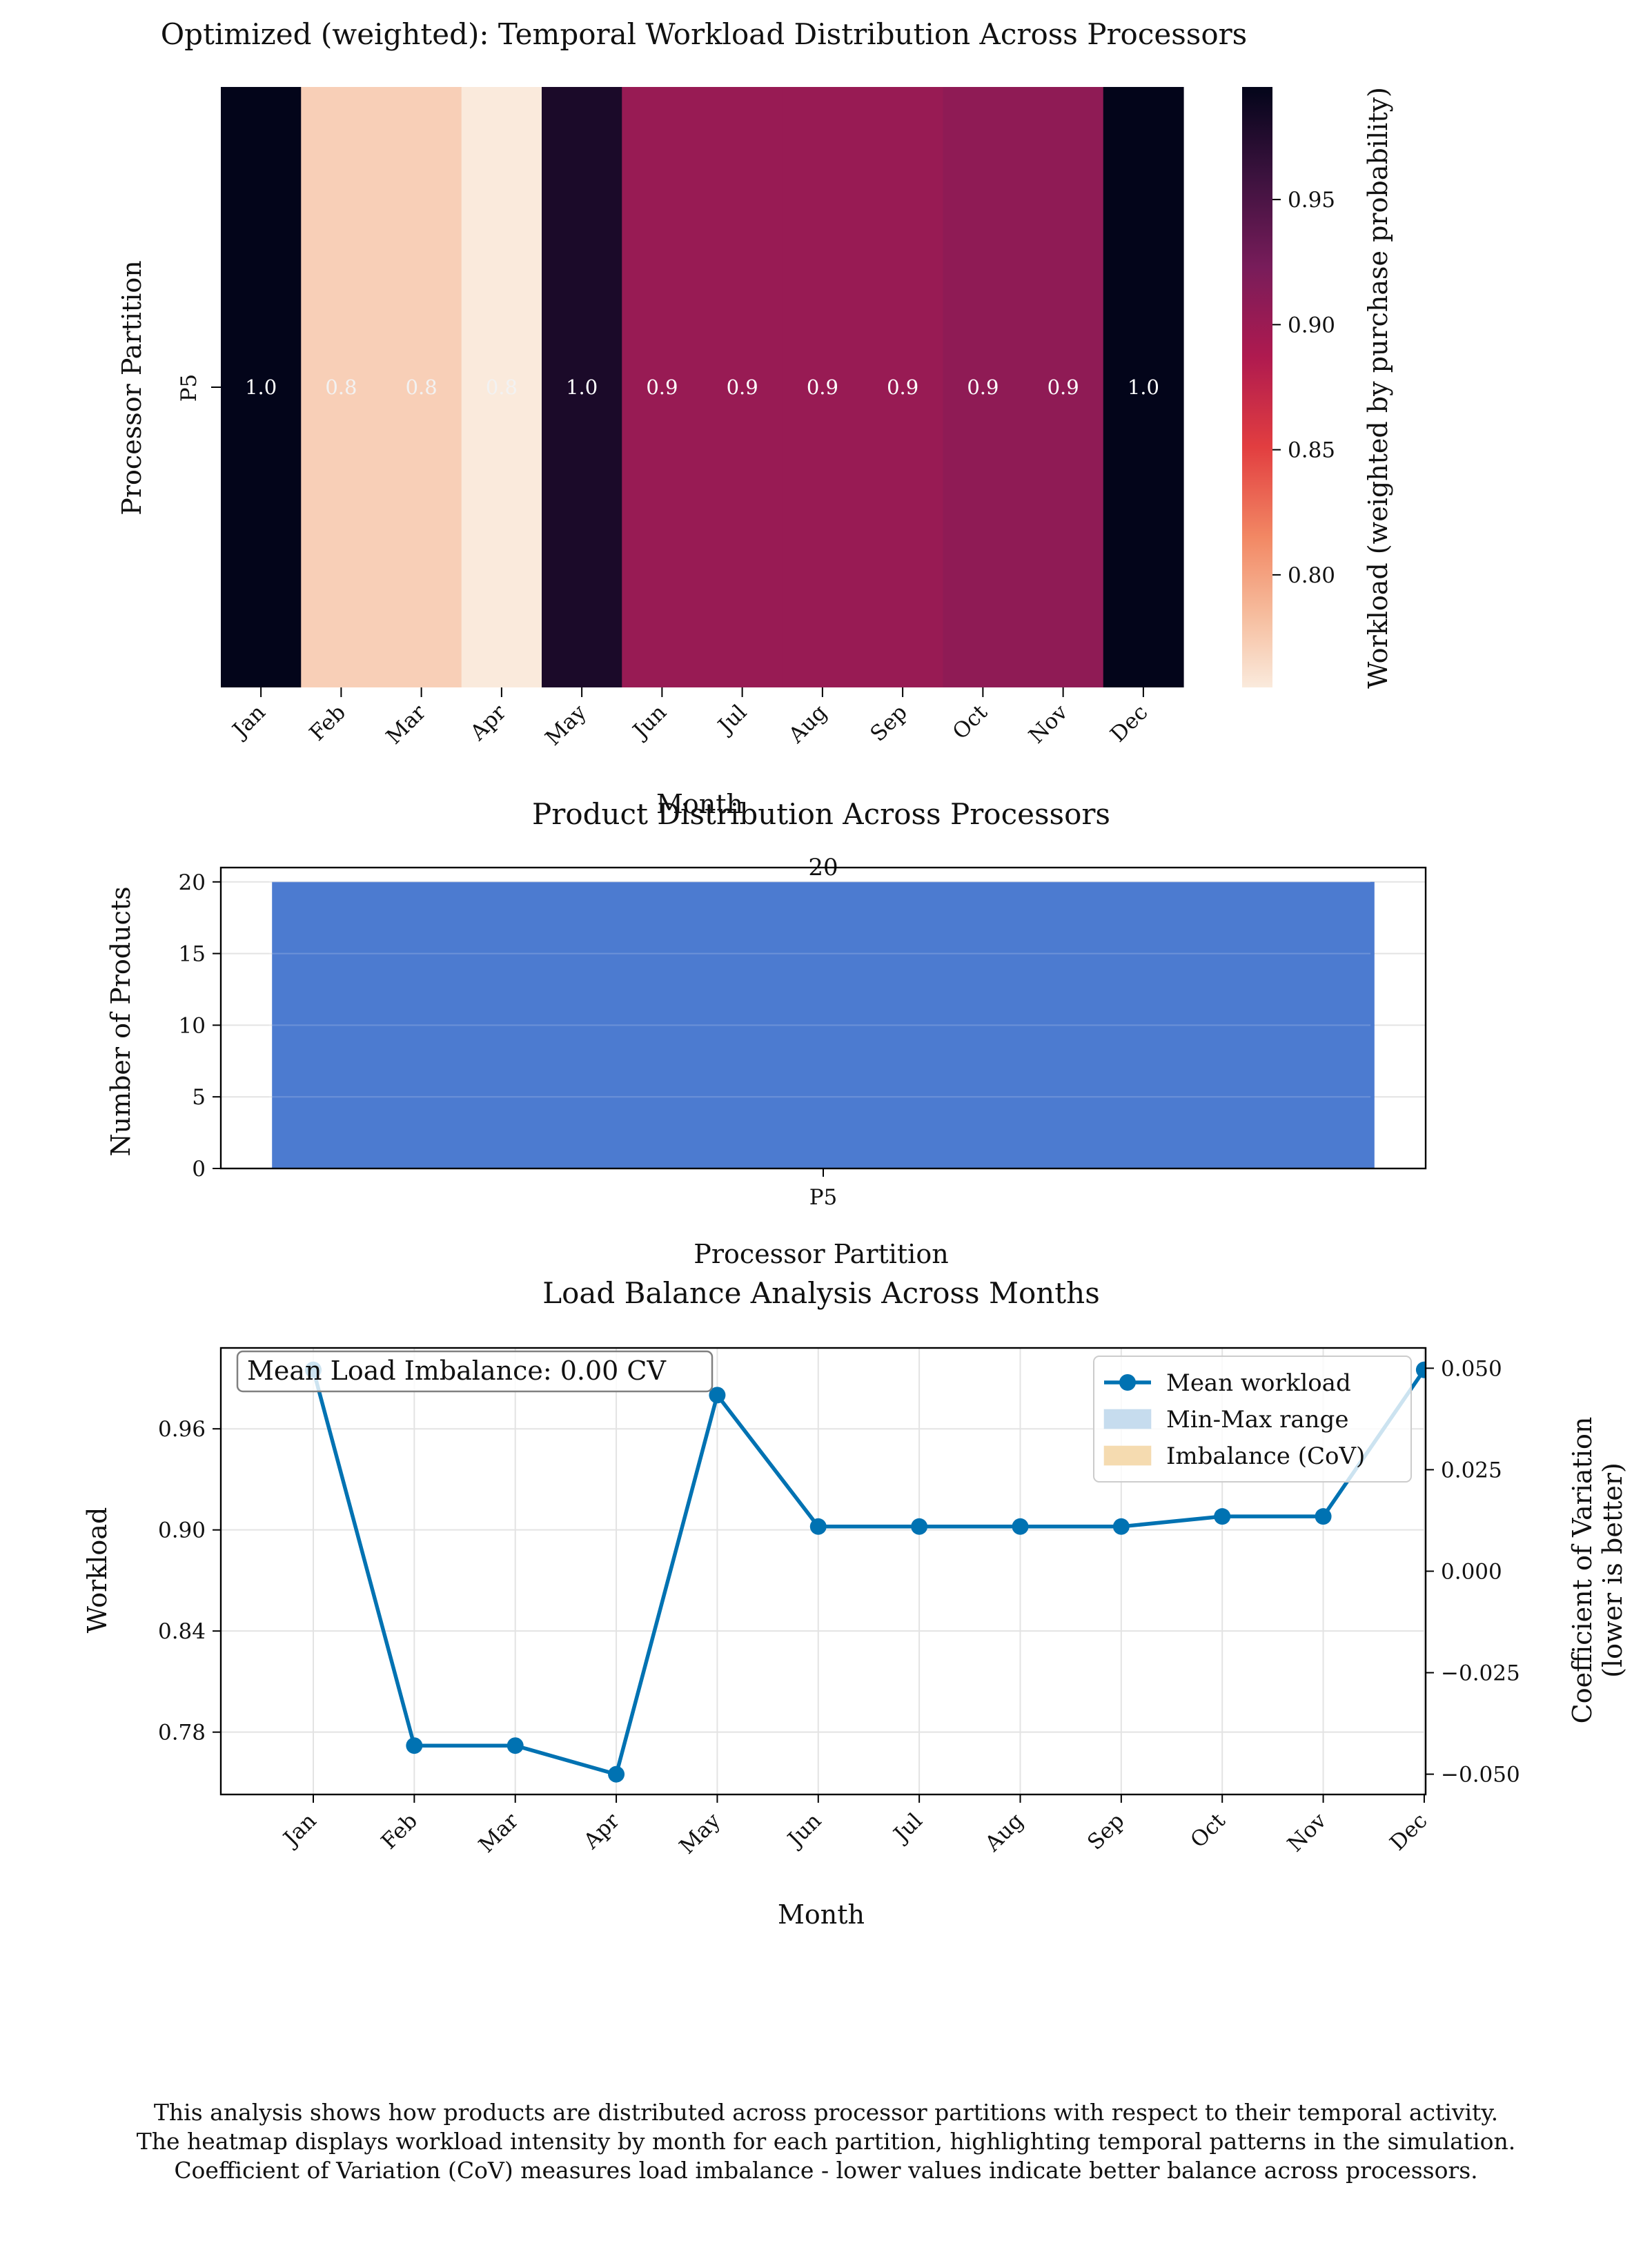 Image resolution: width=1652 pixels, height=2250 pixels. I want to click on imbalance-annotation: Mean Load Imbalance: 0.00 CV, so click(475, 1371).